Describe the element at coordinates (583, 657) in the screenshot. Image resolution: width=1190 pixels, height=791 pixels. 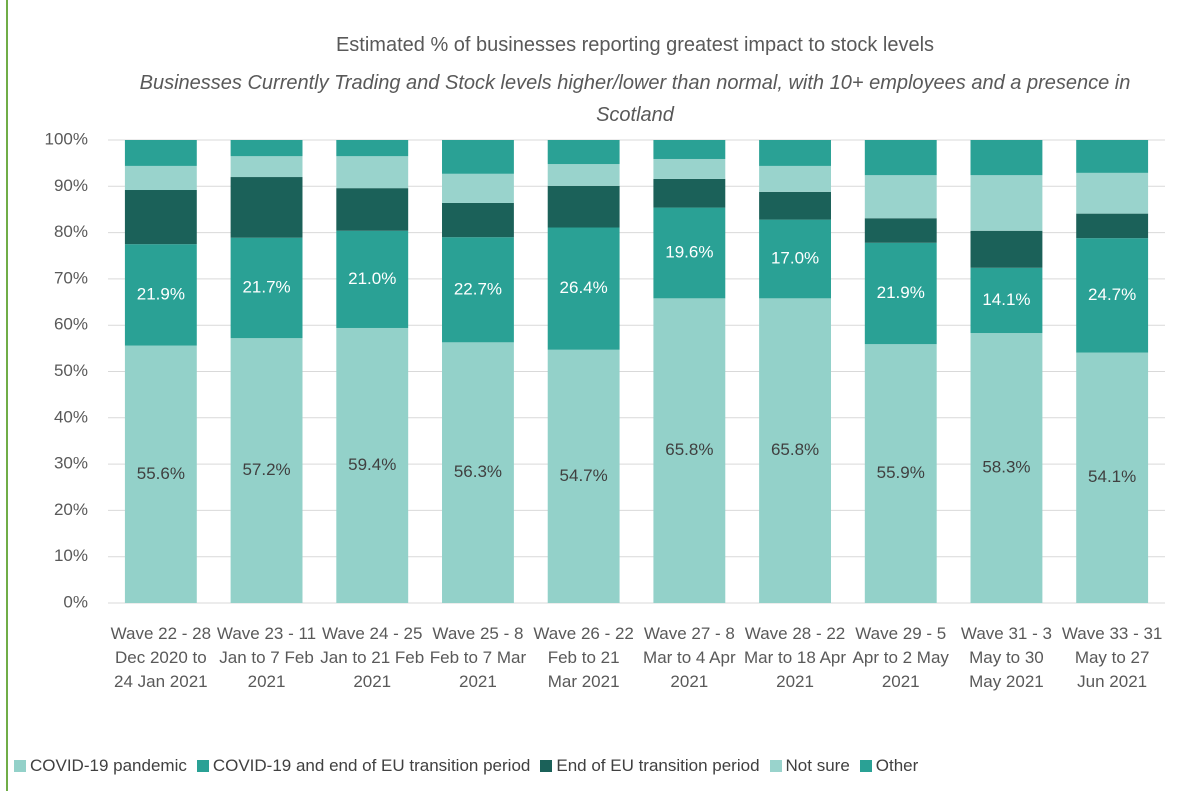
I see `x-tick-label: Wave 26 - 22 Feb to 21 Mar 2021` at that location.